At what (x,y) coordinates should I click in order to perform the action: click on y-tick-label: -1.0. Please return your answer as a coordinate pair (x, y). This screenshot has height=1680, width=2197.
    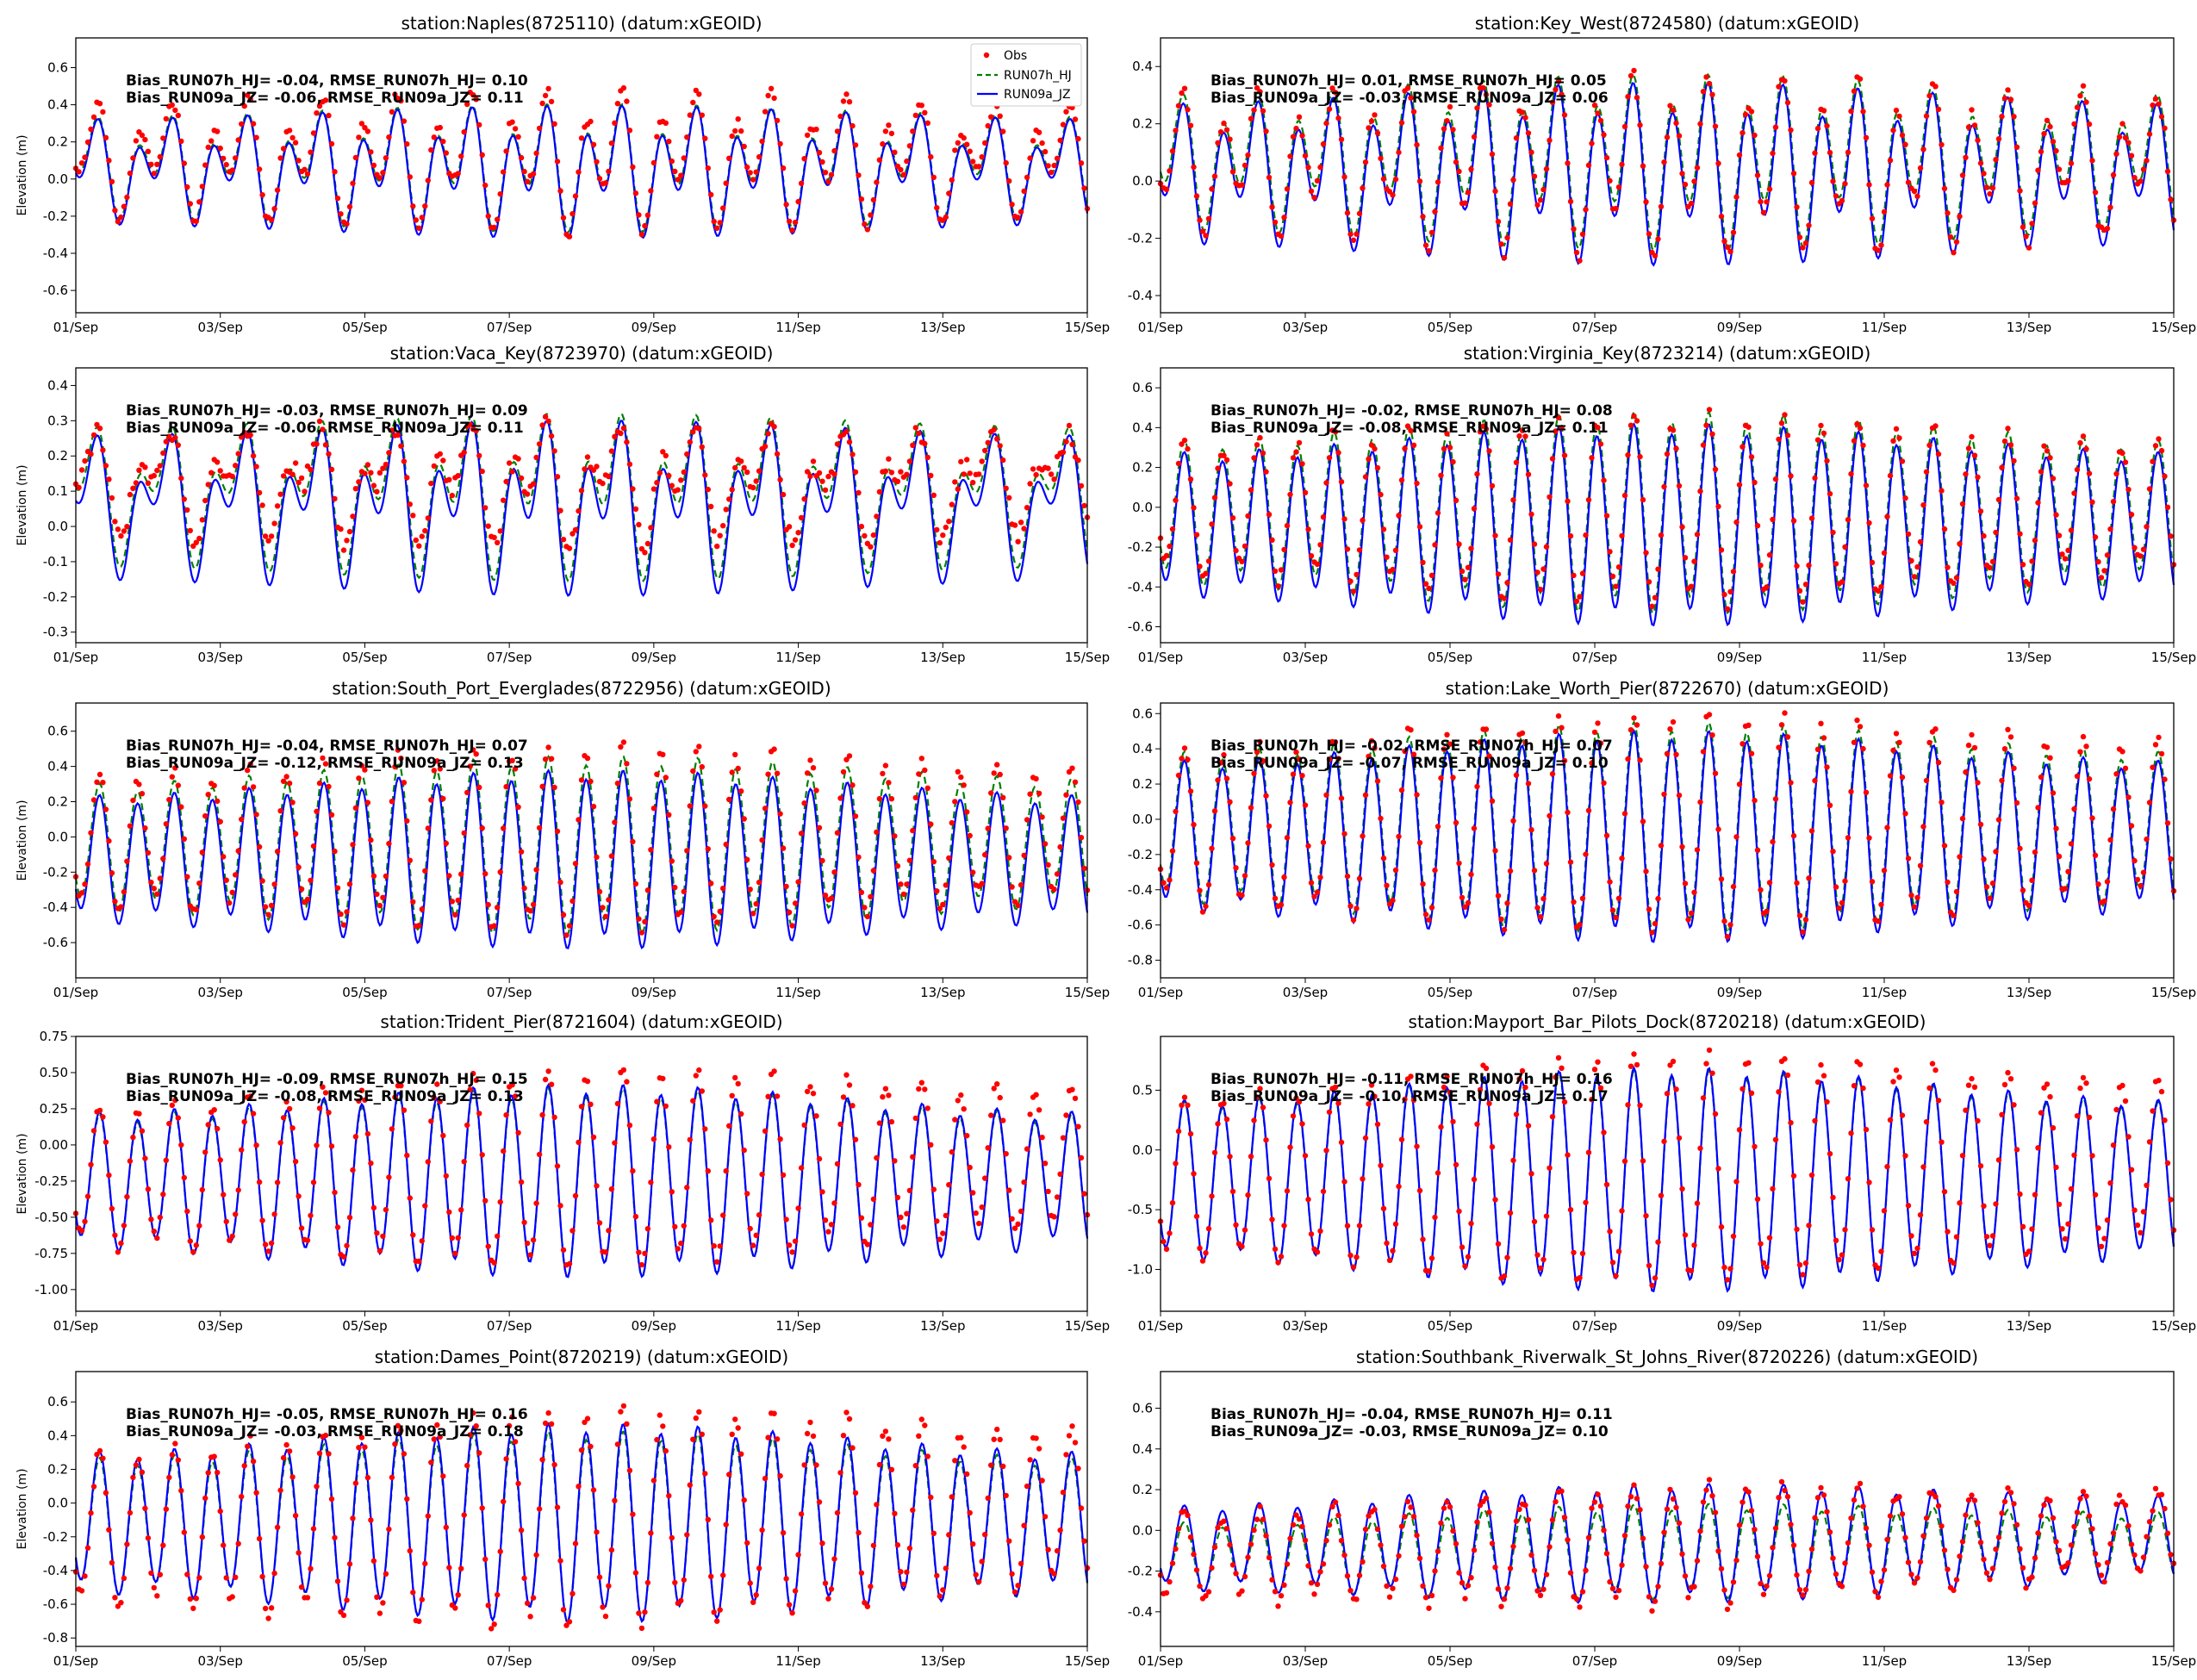
    Looking at the image, I should click on (1141, 1269).